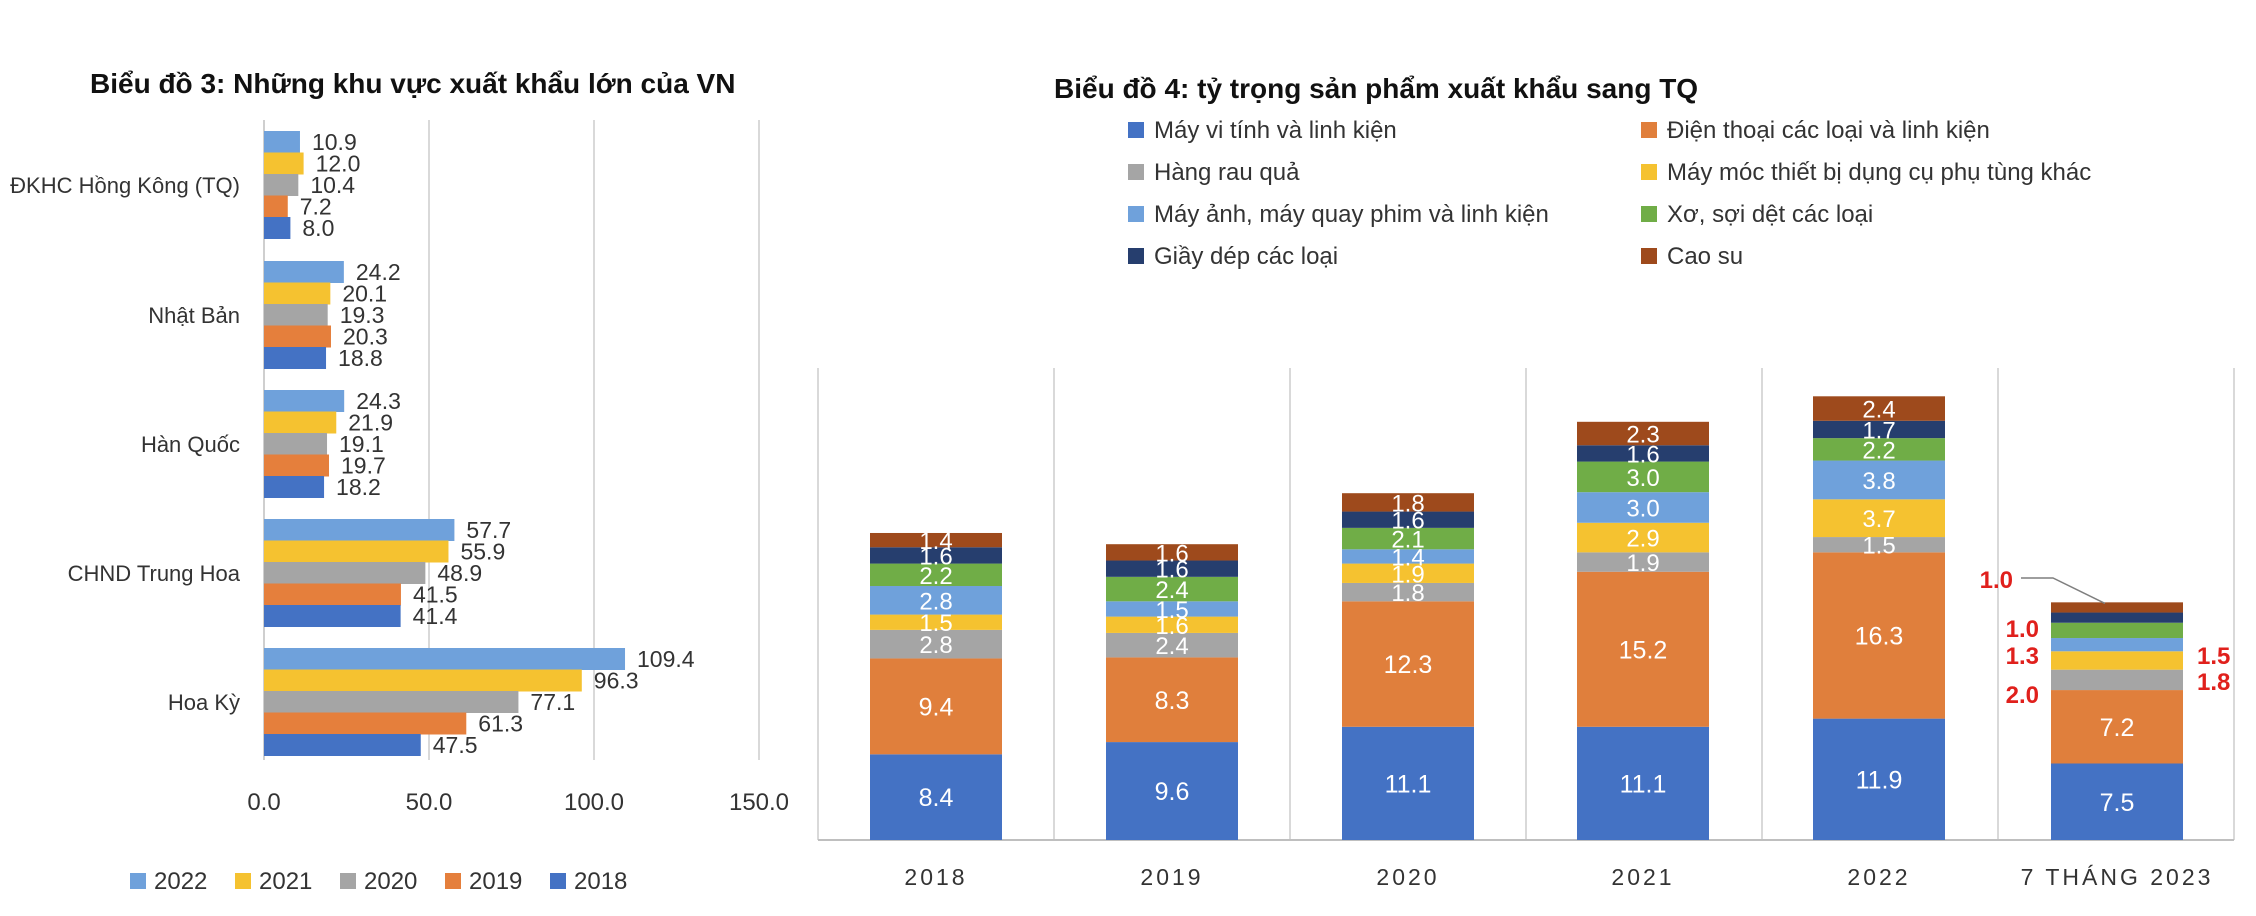 This screenshot has height=916, width=2256. I want to click on chart3-data-label: 48.9, so click(459, 573).